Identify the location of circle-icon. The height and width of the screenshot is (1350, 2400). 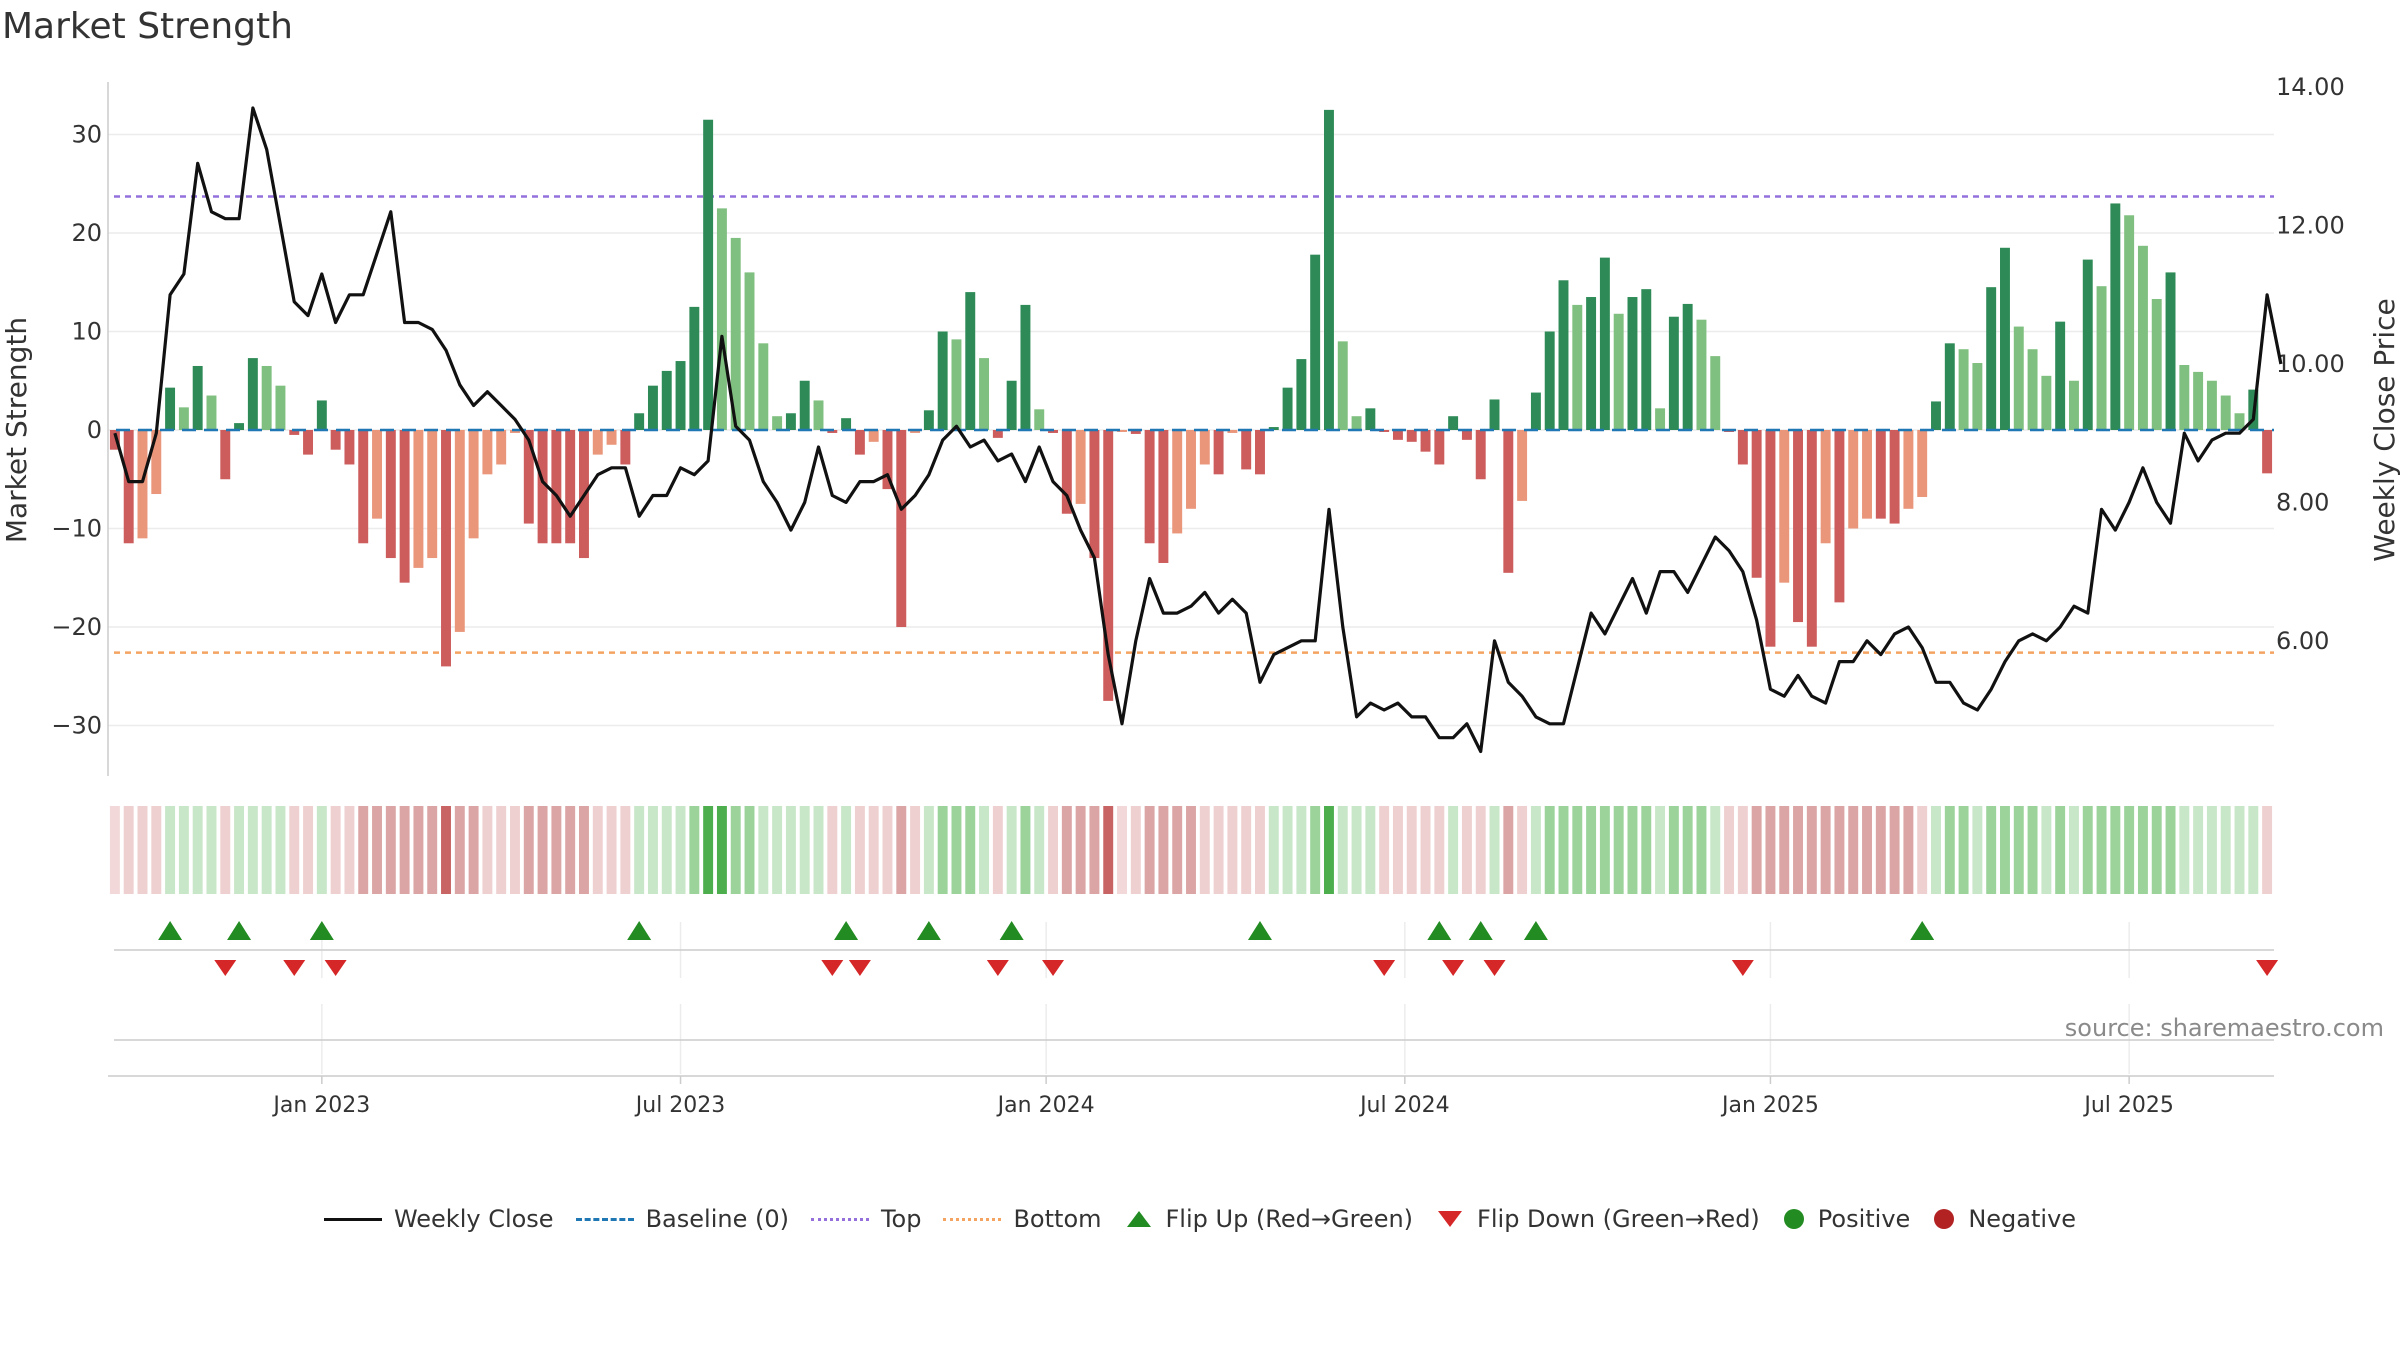
(1793, 1219).